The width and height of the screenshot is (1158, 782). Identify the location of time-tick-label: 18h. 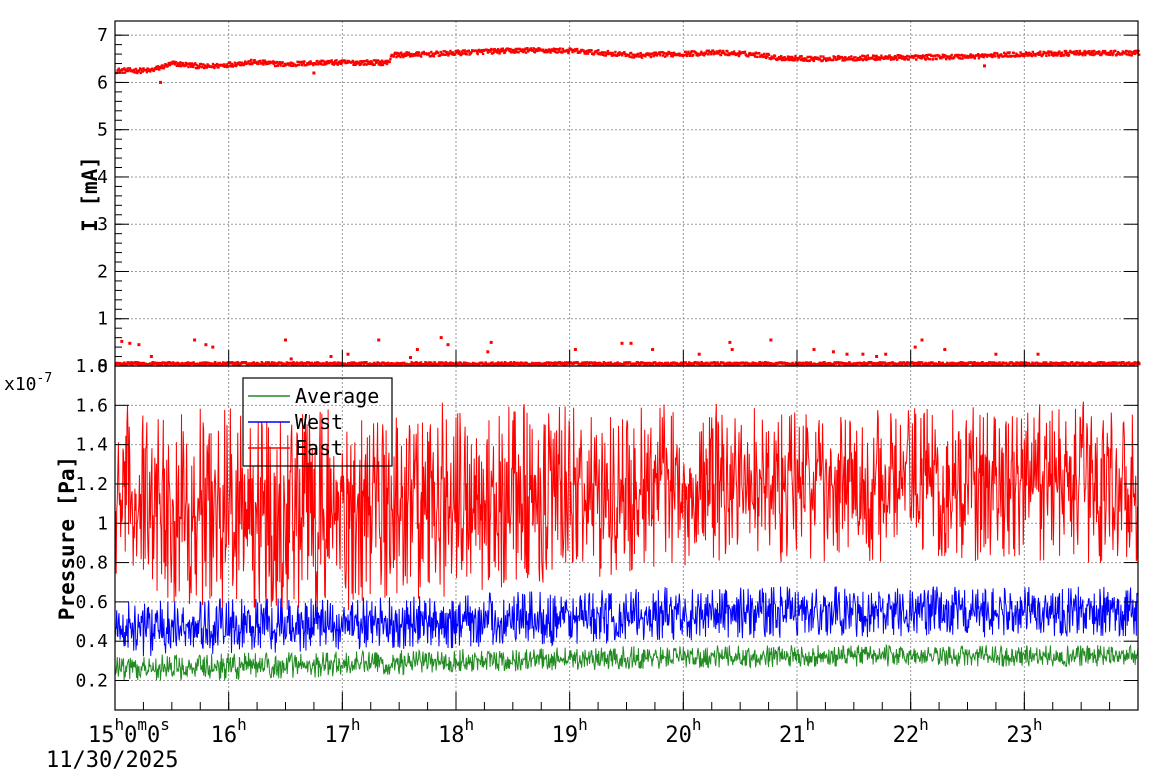
(456, 731).